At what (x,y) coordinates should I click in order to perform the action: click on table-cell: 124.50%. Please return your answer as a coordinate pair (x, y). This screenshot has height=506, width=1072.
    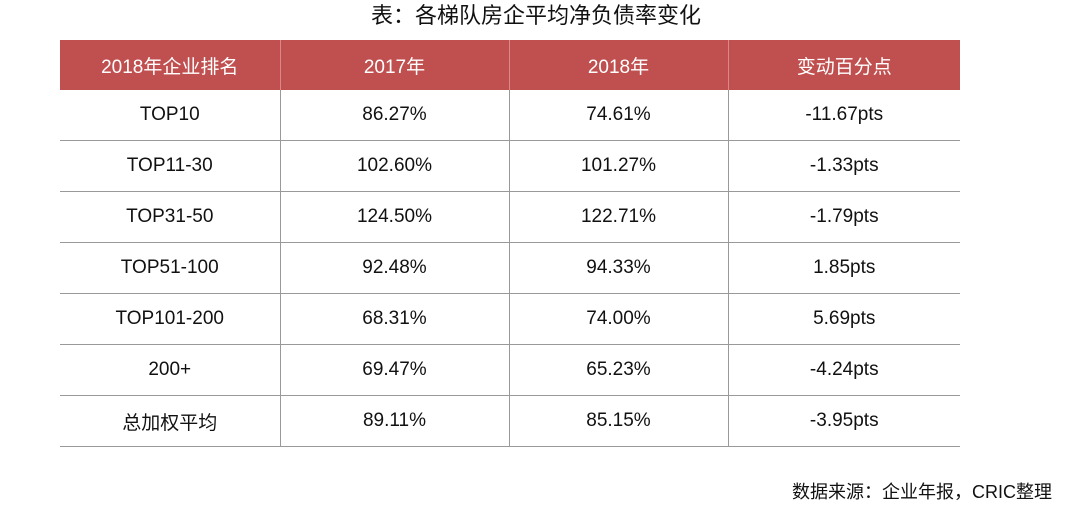
    Looking at the image, I should click on (394, 217).